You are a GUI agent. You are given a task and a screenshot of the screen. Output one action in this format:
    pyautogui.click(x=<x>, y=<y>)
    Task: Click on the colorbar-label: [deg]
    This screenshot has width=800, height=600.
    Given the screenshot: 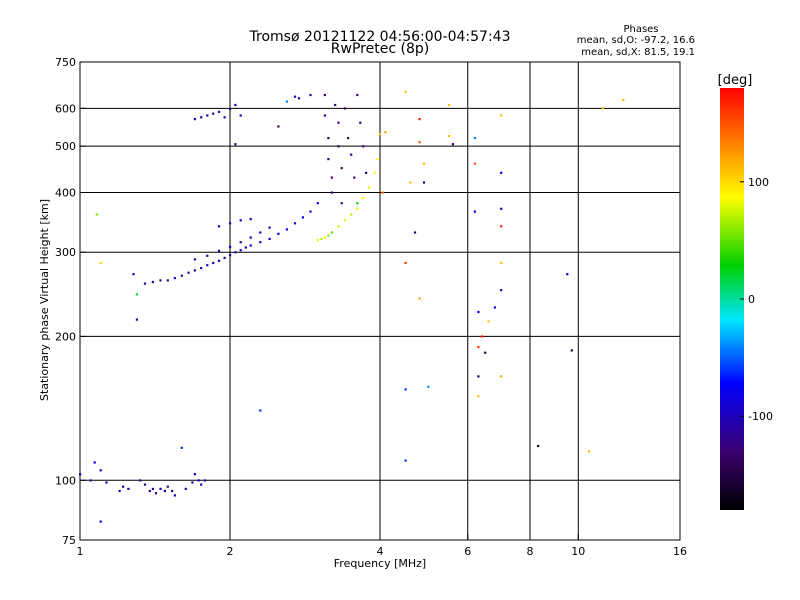 What is the action you would take?
    pyautogui.click(x=735, y=80)
    